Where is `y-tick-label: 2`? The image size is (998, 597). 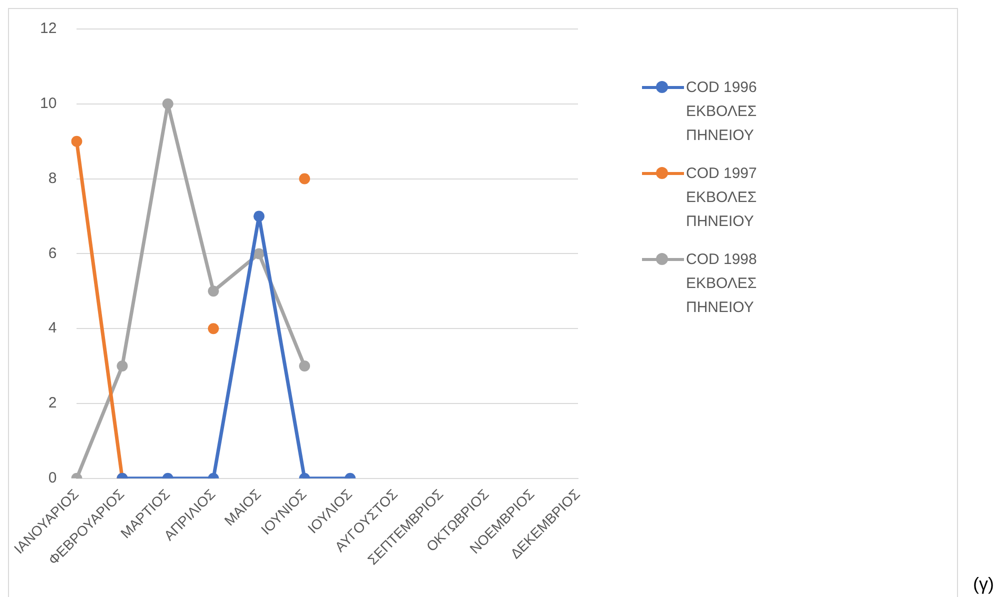
y-tick-label: 2 is located at coordinates (52, 403).